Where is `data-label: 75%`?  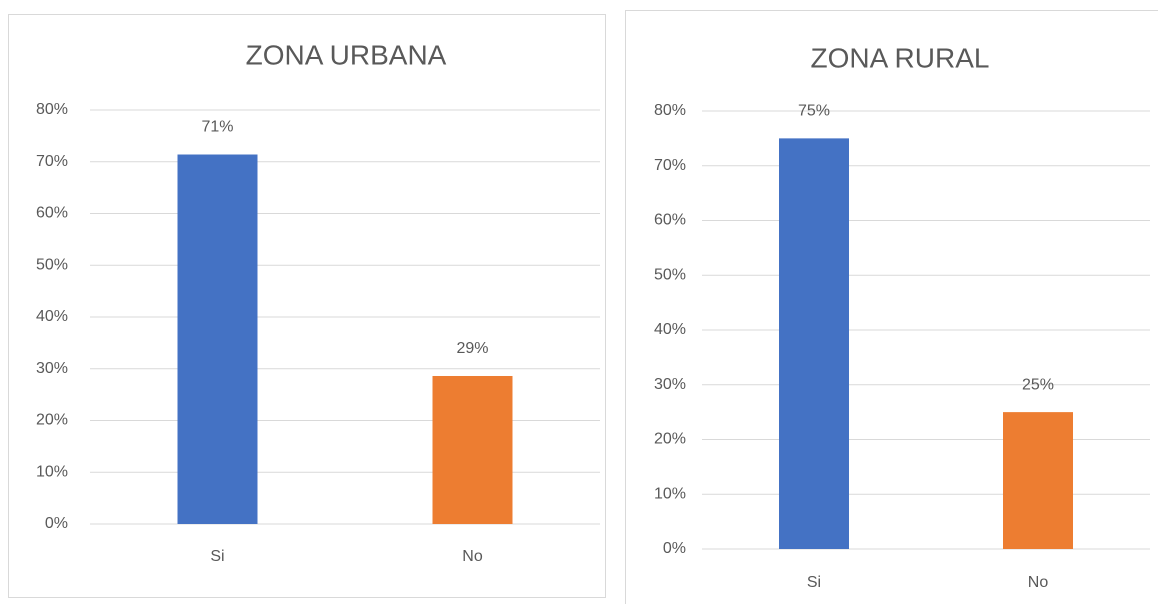
data-label: 75% is located at coordinates (814, 111).